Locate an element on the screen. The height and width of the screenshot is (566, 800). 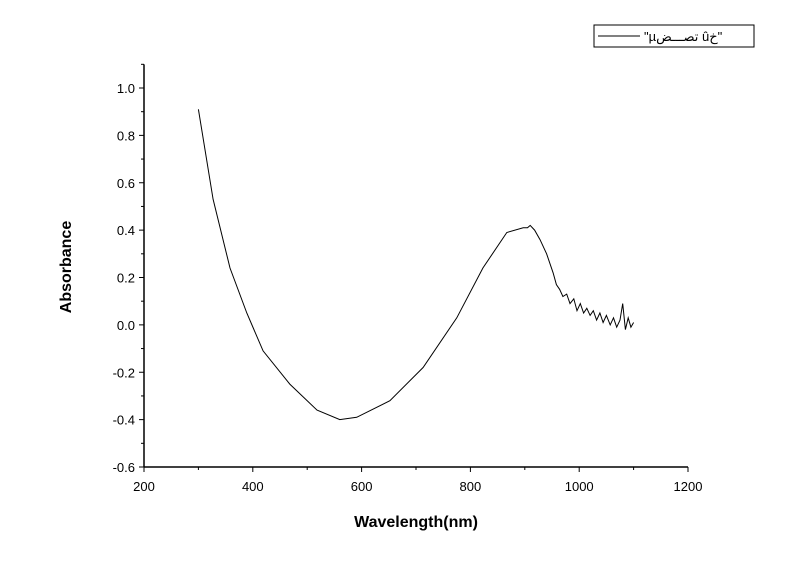
x-tick-label: 1200 is located at coordinates (688, 486).